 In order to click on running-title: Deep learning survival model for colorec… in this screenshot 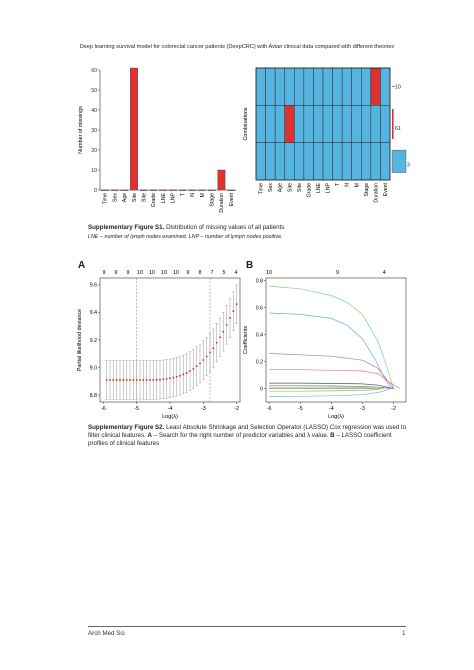, I will do `click(237, 47)`.